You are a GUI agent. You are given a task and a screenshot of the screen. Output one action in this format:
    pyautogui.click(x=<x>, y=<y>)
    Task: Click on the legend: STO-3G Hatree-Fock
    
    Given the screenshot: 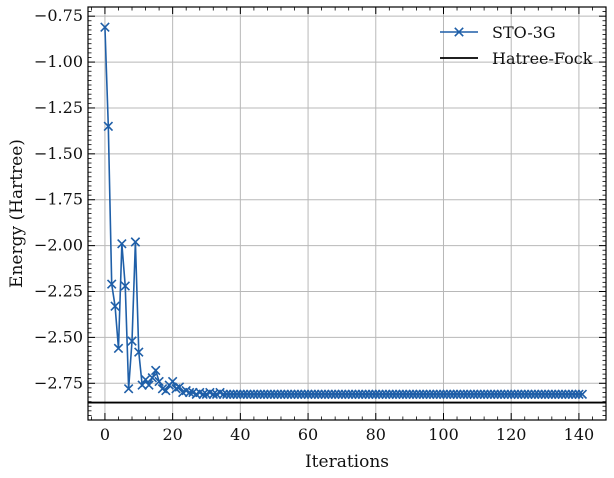 What is the action you would take?
    pyautogui.click(x=516, y=45)
    